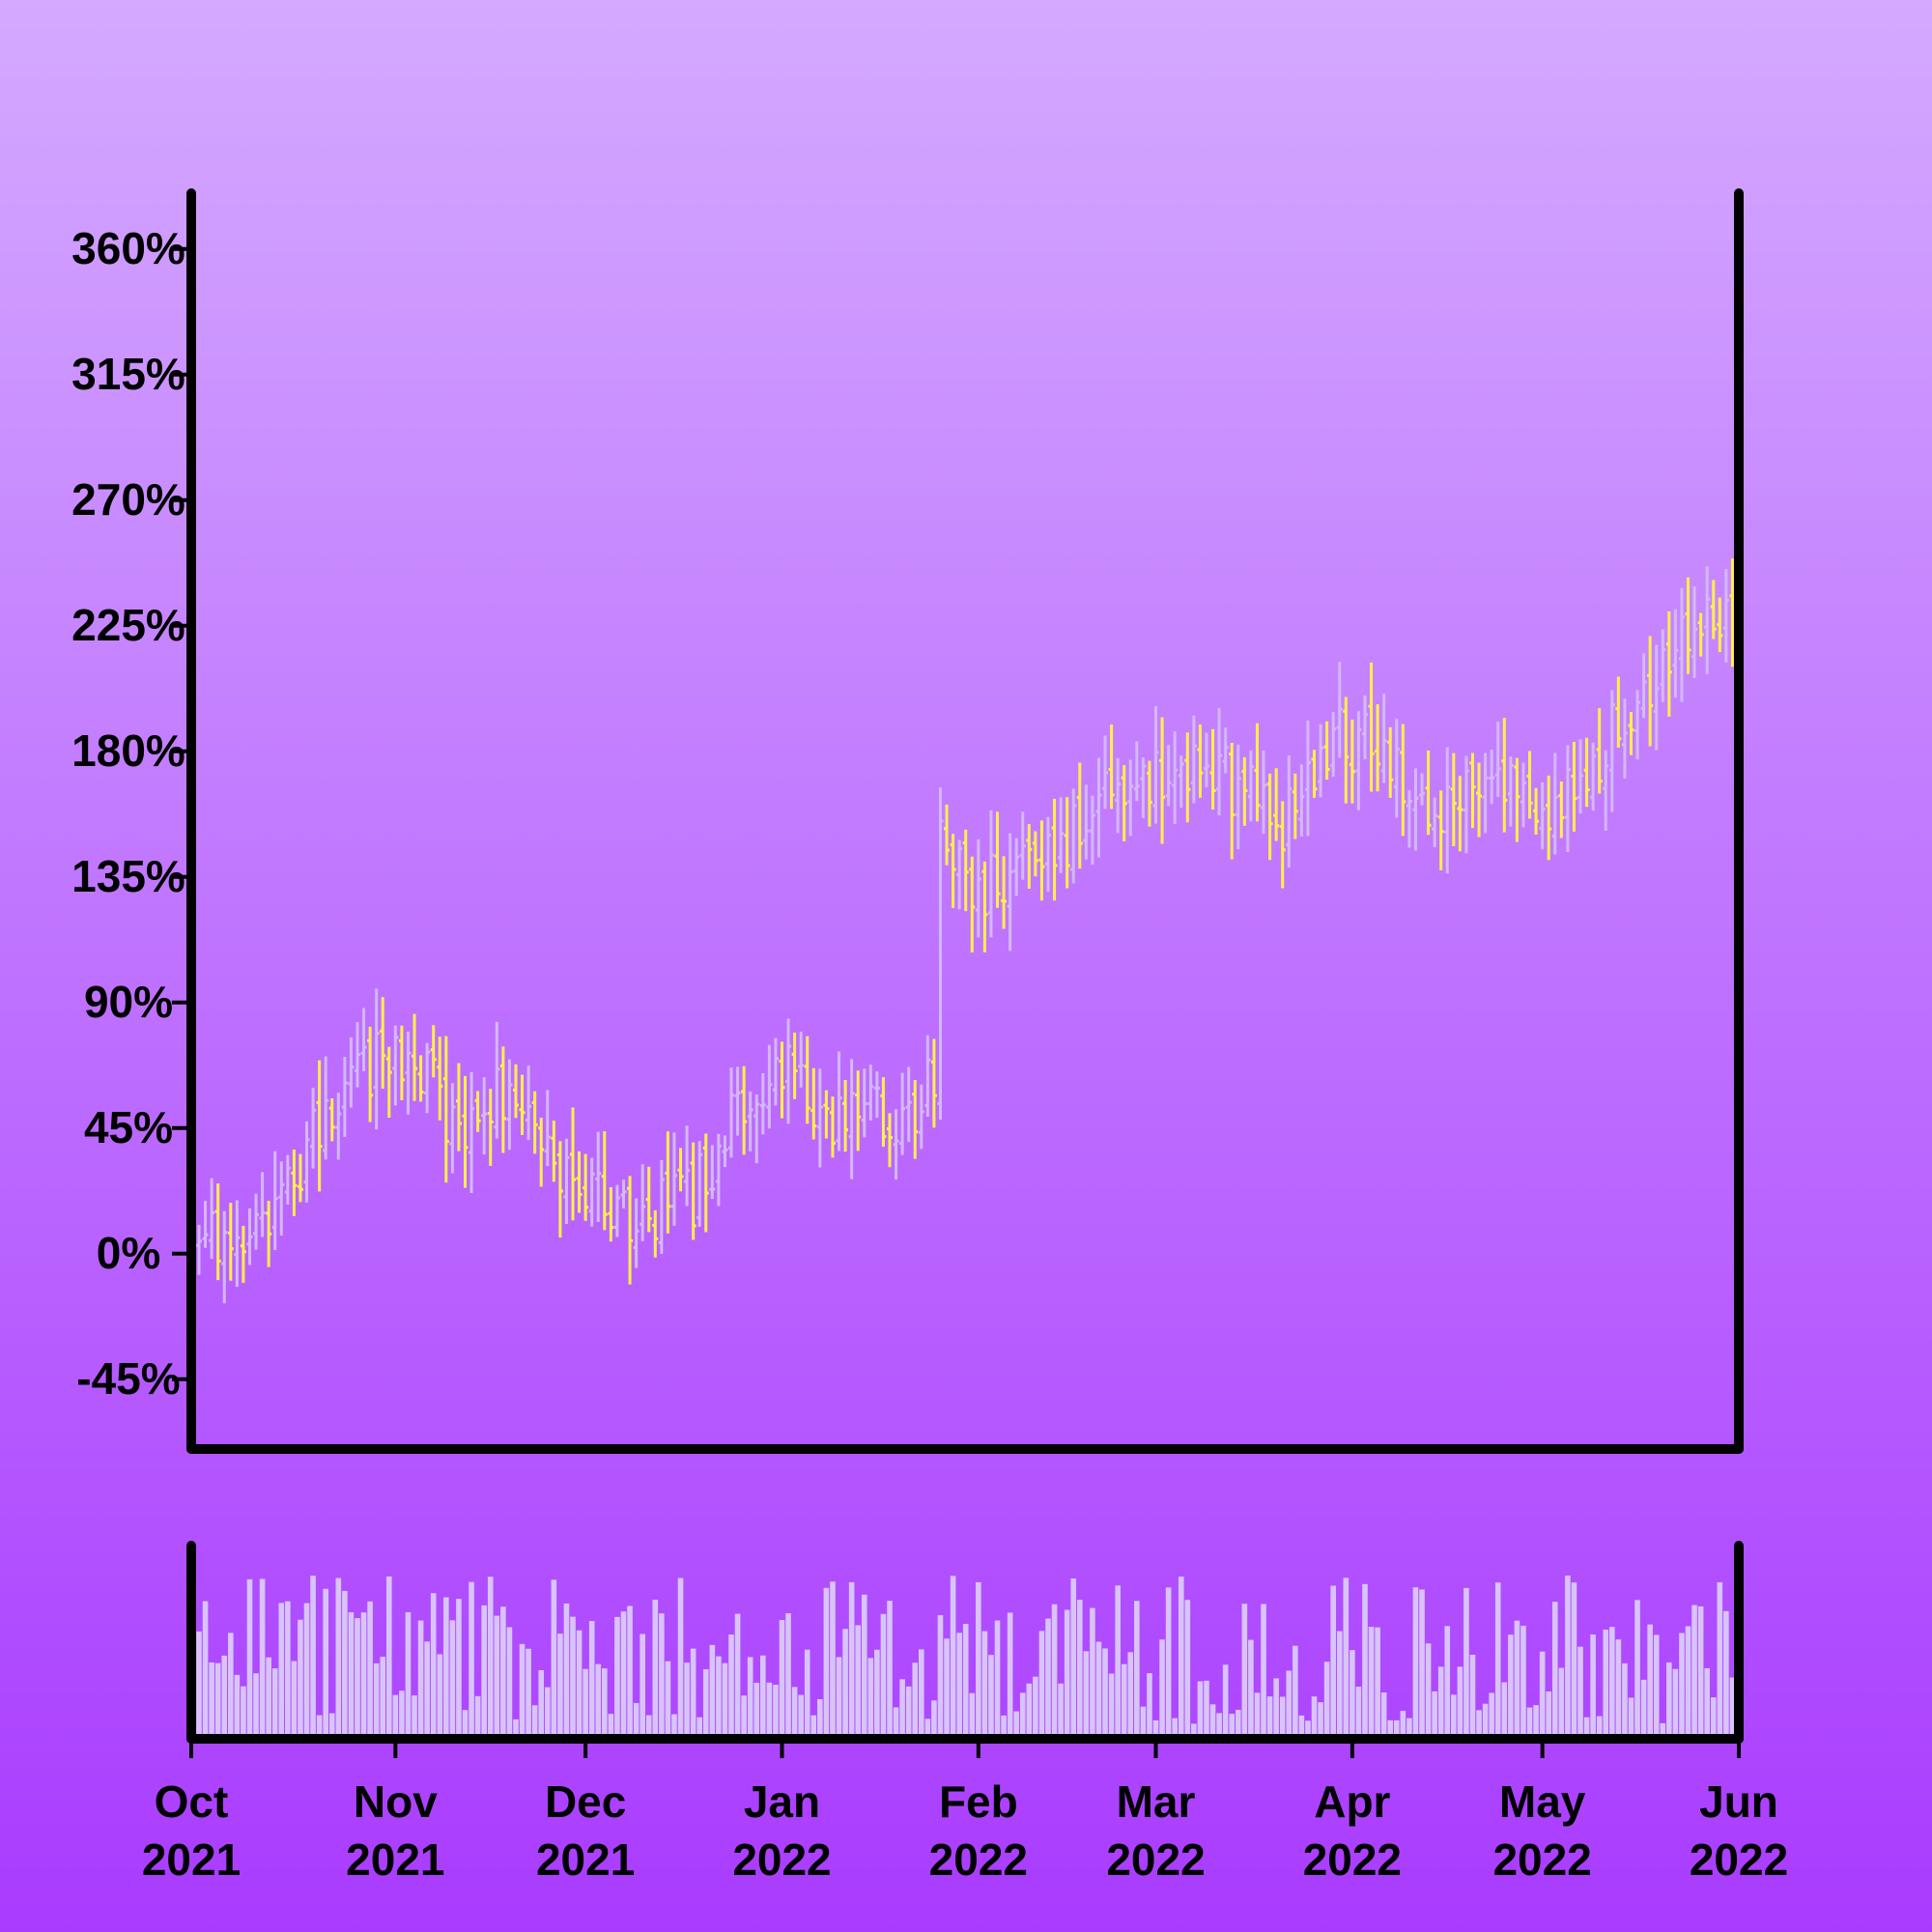 The image size is (1932, 1932). Describe the element at coordinates (128, 625) in the screenshot. I see `y-tick-label: 225%` at that location.